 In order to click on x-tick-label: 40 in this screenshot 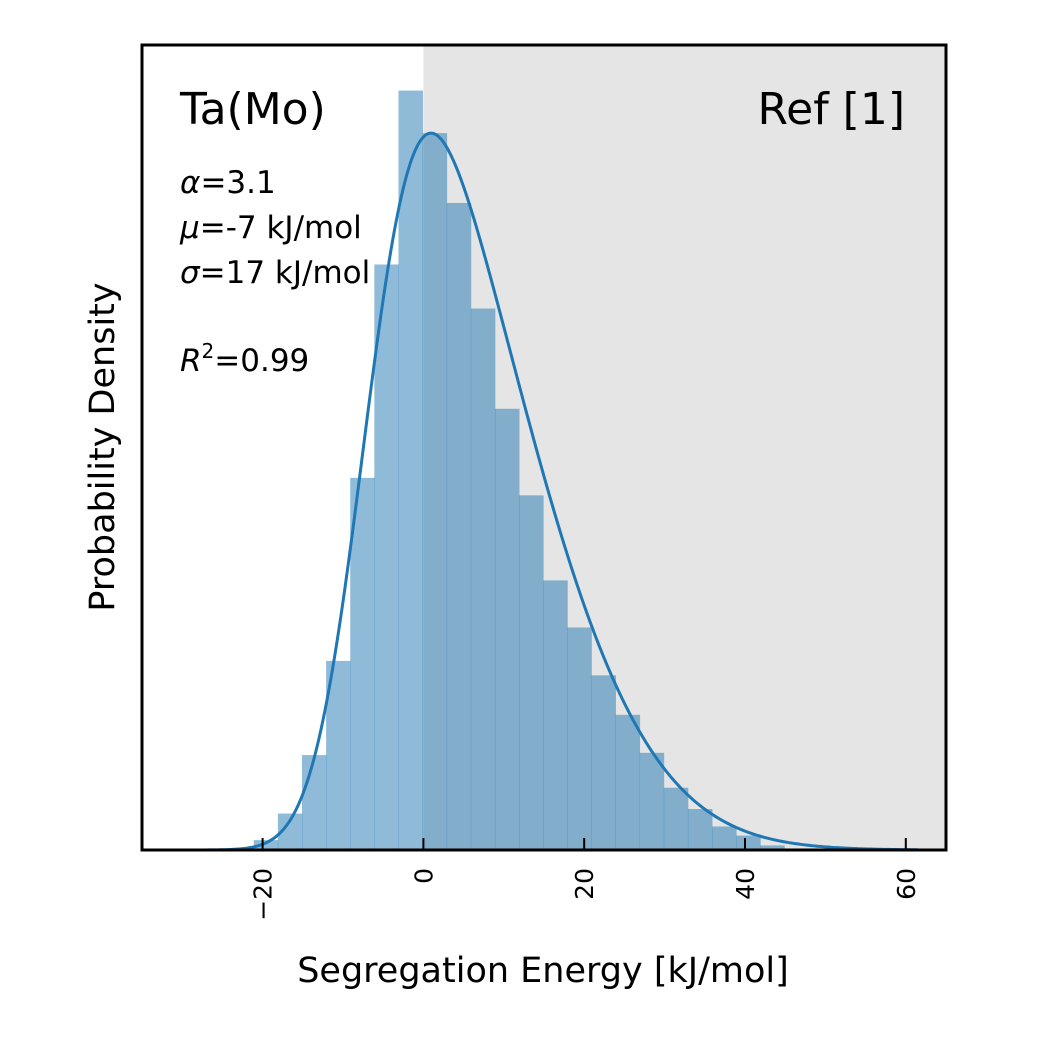, I will do `click(745, 884)`.